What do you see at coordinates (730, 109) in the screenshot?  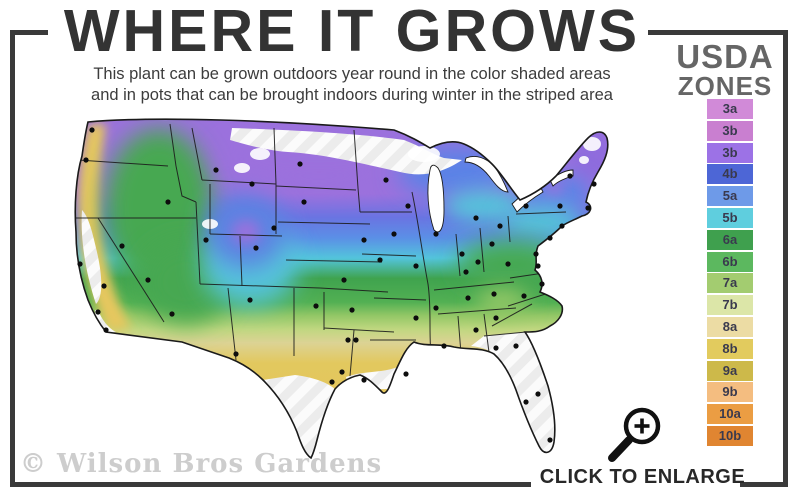 I see `zone-chip-3a: 3a` at bounding box center [730, 109].